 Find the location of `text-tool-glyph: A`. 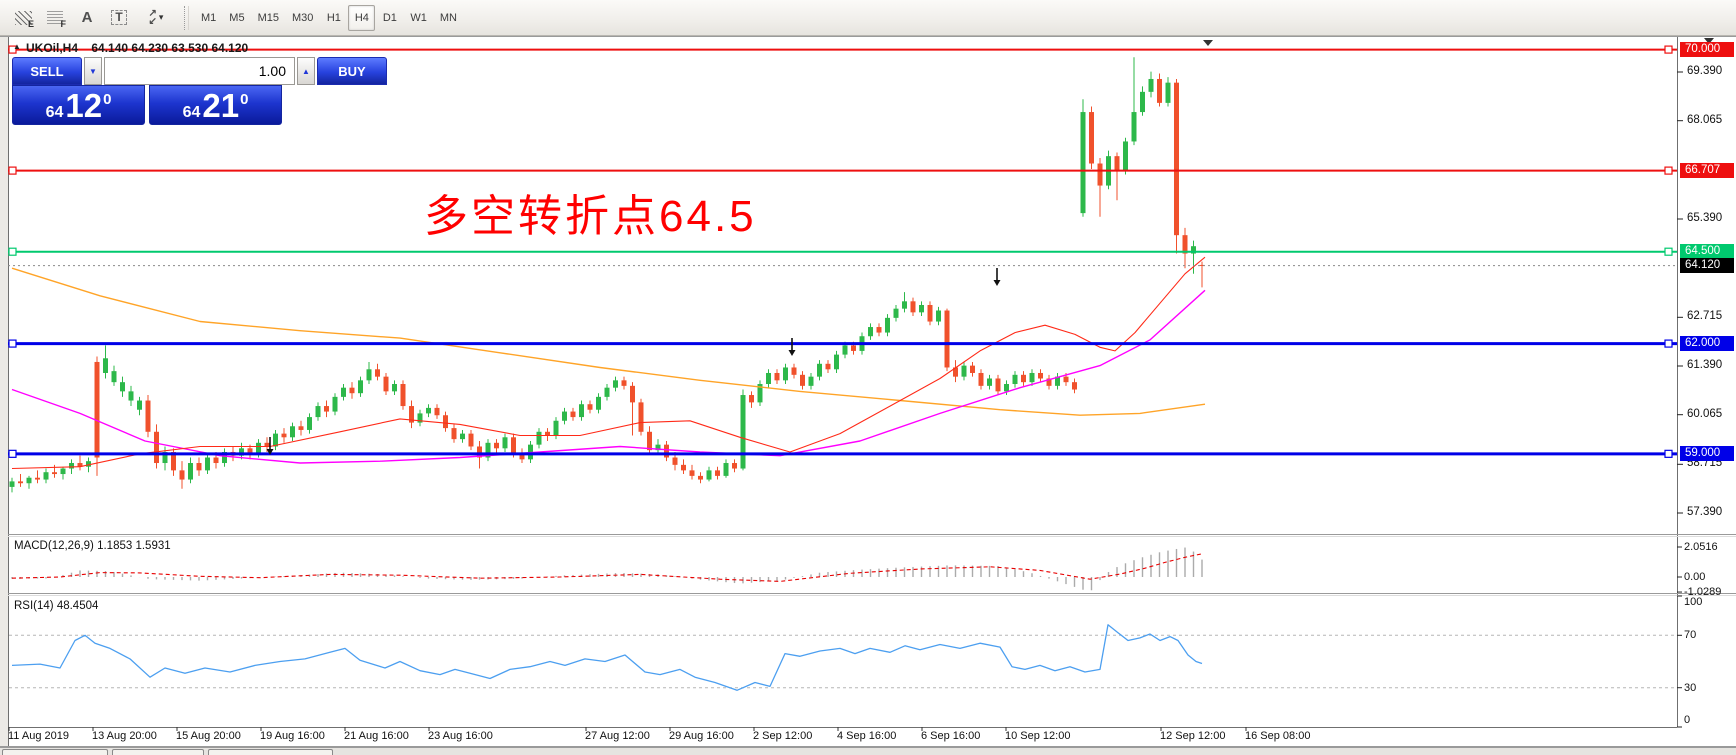

text-tool-glyph: A is located at coordinates (87, 17).